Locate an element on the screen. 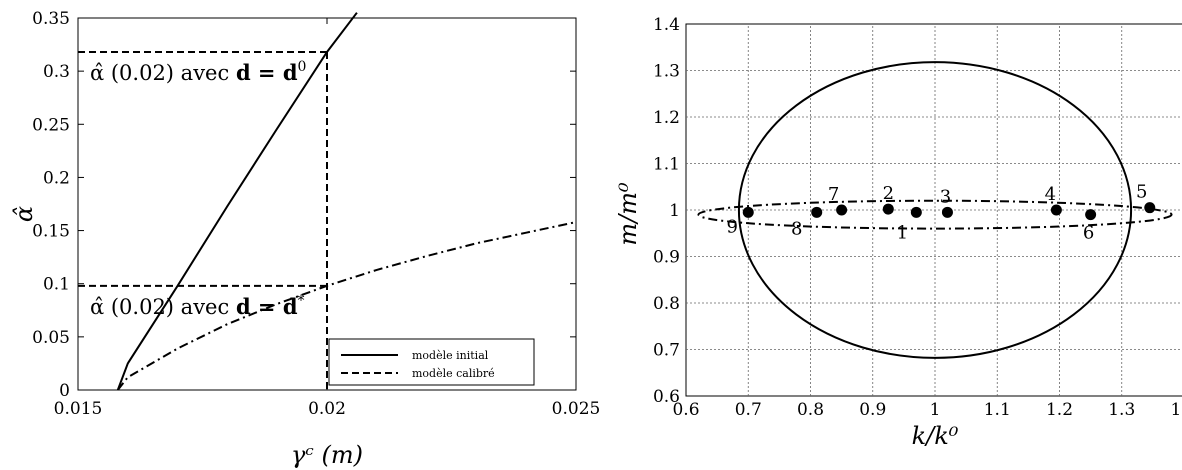 This screenshot has height=470, width=1182. point-label: 8 is located at coordinates (796, 228).